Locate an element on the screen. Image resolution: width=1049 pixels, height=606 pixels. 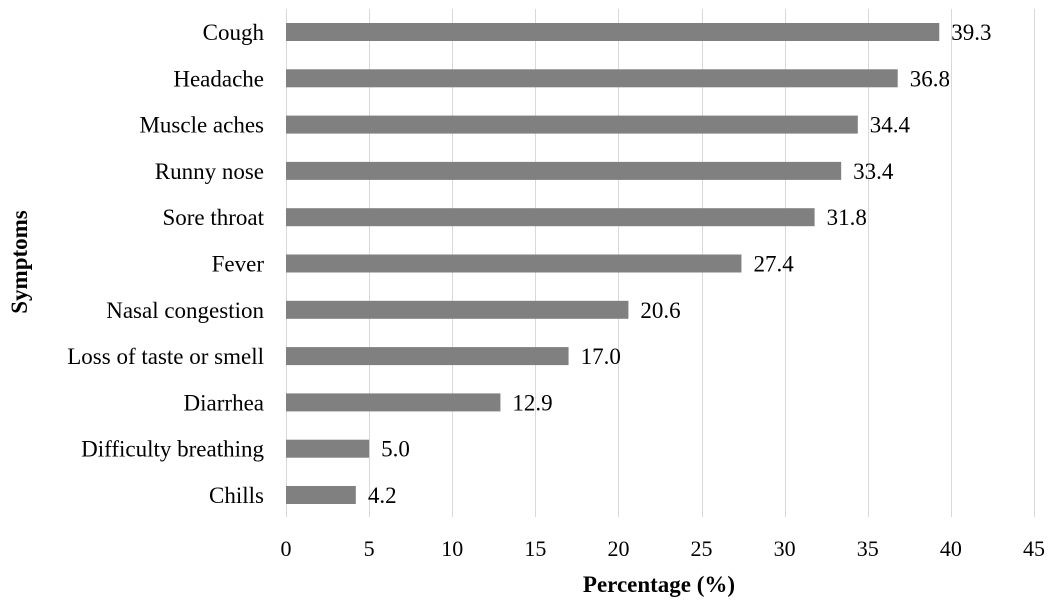
x-tick-label: 15 is located at coordinates (535, 548).